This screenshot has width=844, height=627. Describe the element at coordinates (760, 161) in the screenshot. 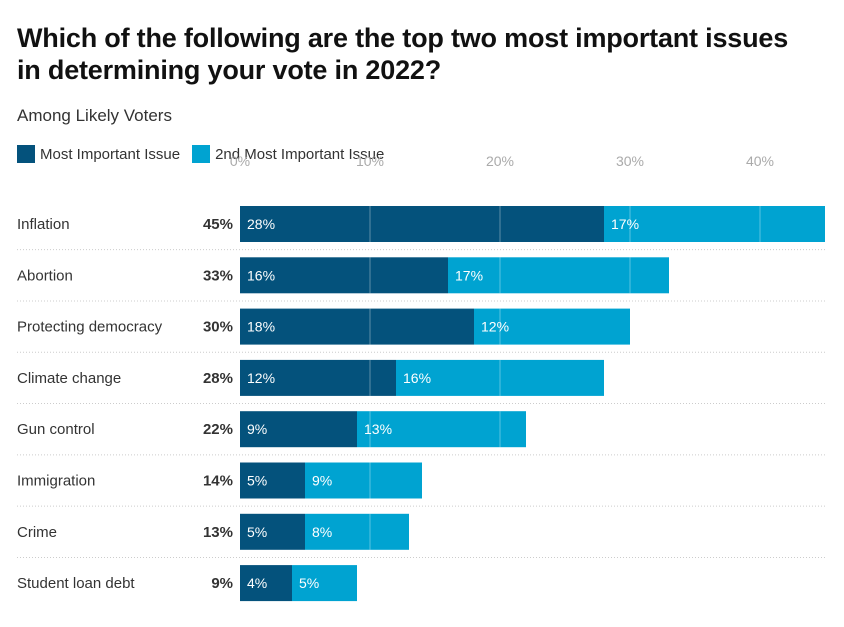

I see `x-tick-label: 40%` at that location.